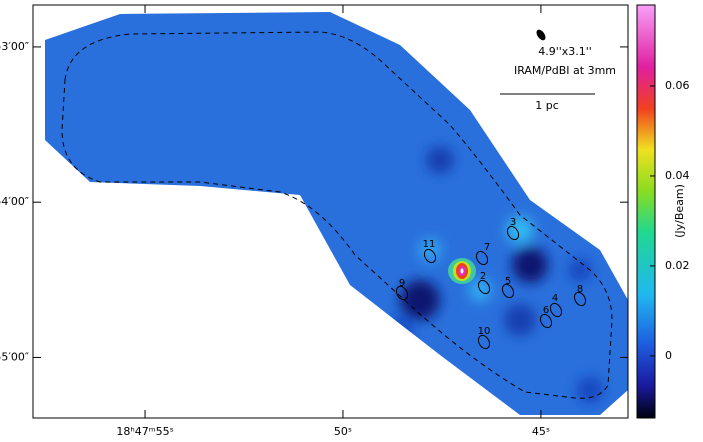 The image size is (703, 442). Describe the element at coordinates (565, 70) in the screenshot. I see `annotation: IRAM/PdBI at 3mm` at that location.